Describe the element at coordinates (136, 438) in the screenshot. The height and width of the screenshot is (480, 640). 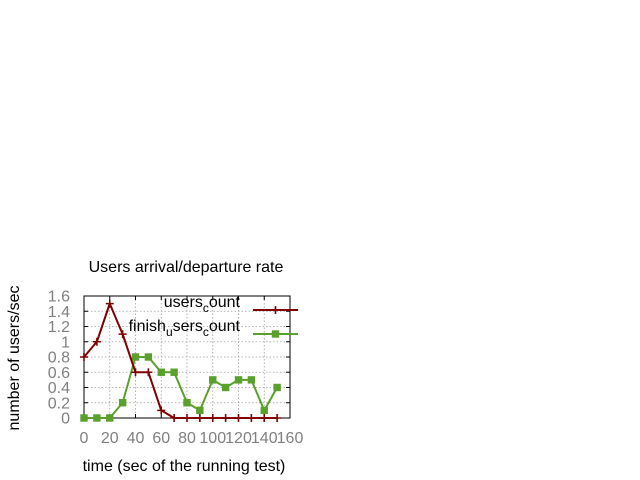
I see `x-tick-label: 40` at that location.